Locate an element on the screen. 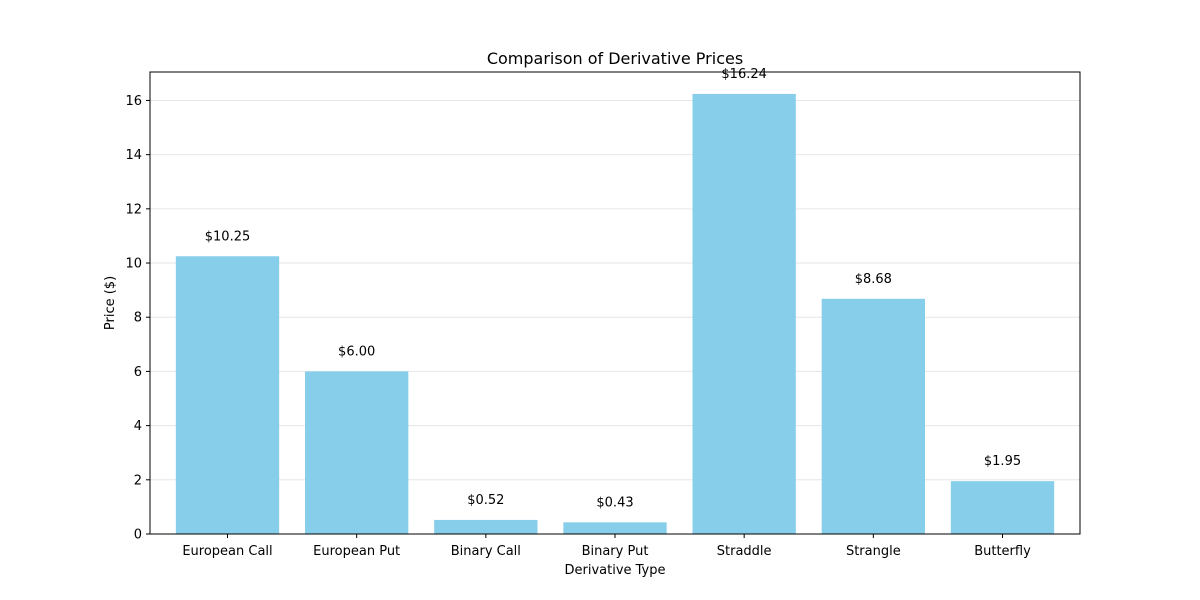 The width and height of the screenshot is (1200, 600). x-tick-label: Binary Put is located at coordinates (615, 551).